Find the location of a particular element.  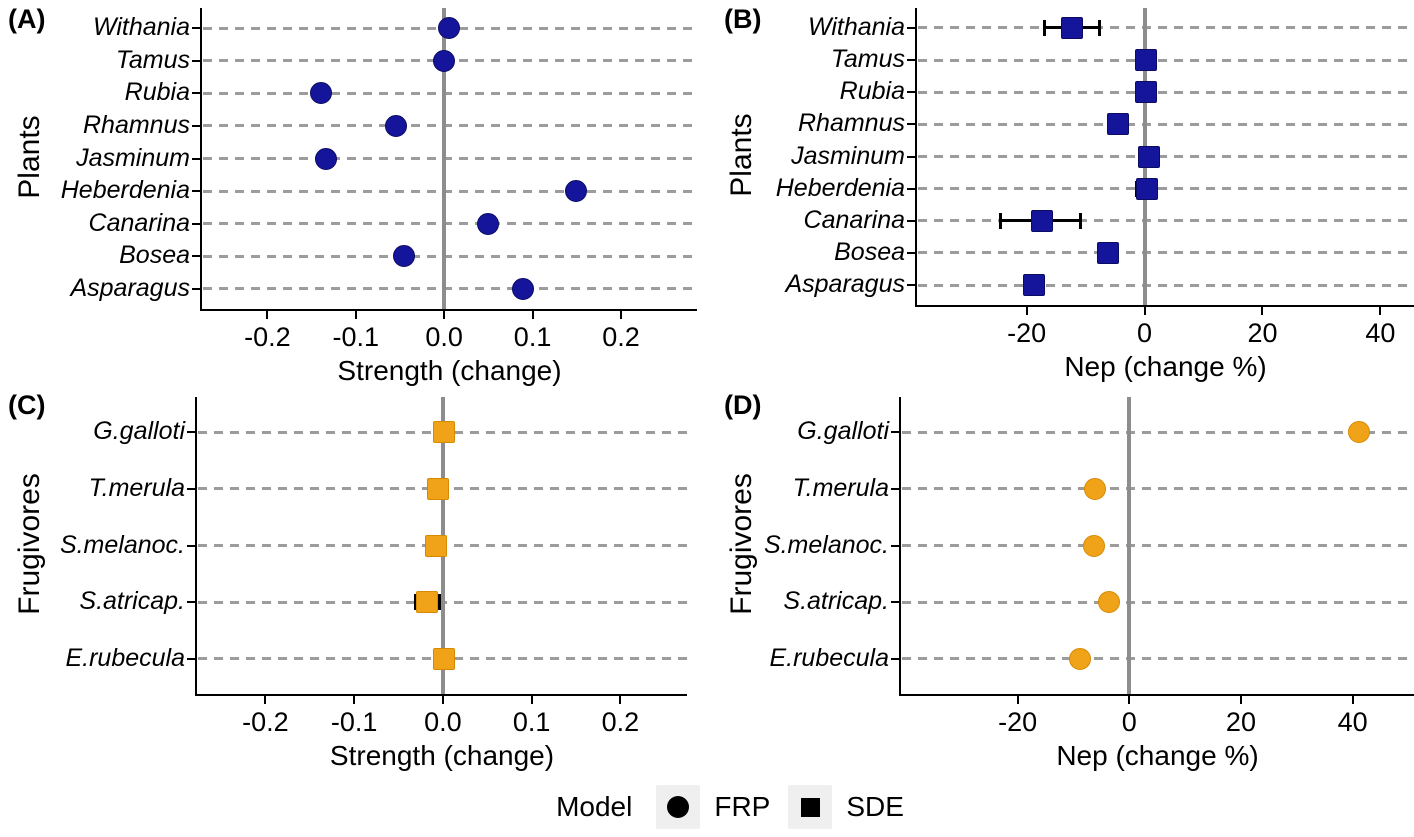

x-tick-label: -0.2 is located at coordinates (265, 722).